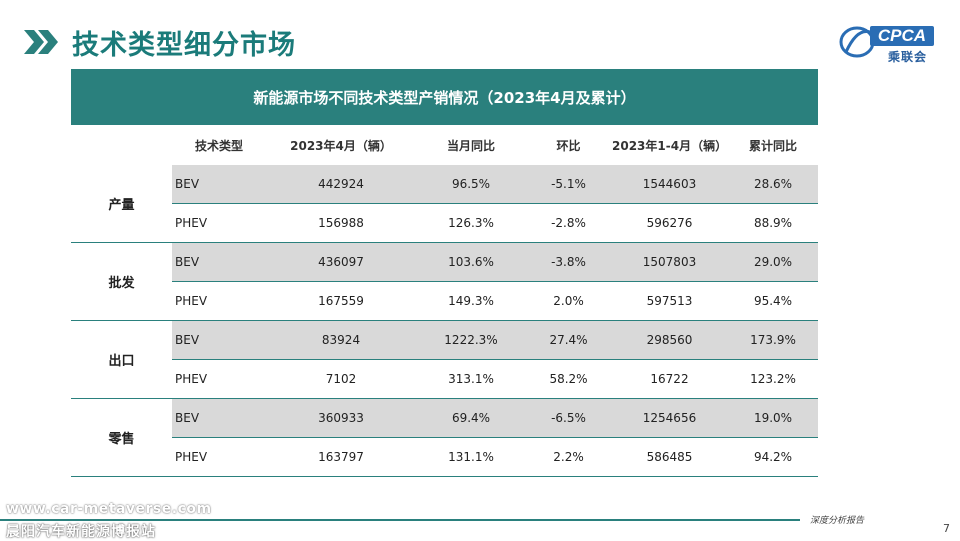 The width and height of the screenshot is (960, 541). I want to click on table-row: 产量 BEV 442924 96.5% -5.1% 1544603 28.6%, so click(444, 204).